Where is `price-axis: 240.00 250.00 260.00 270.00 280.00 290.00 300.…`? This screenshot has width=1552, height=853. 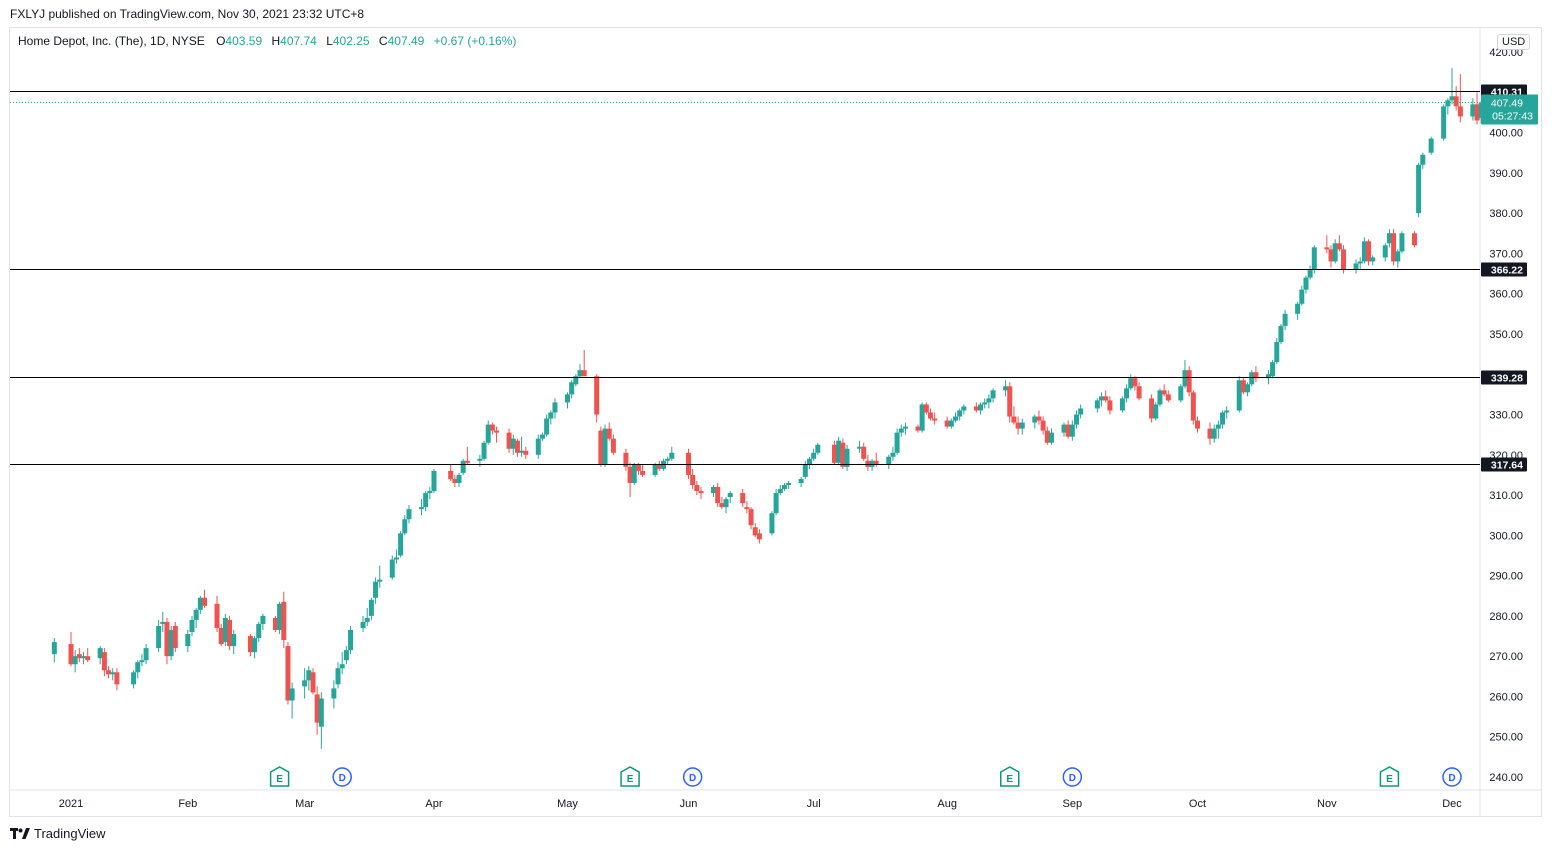
price-axis: 240.00 250.00 260.00 270.00 280.00 290.00 300.… is located at coordinates (1506, 415).